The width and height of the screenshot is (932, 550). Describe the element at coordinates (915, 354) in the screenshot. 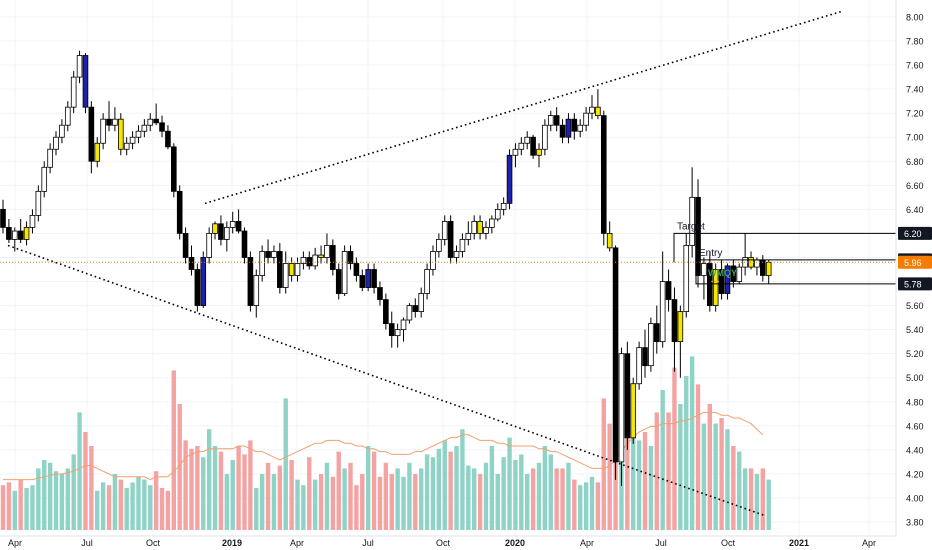

I see `price-tick-label: 5.20` at that location.